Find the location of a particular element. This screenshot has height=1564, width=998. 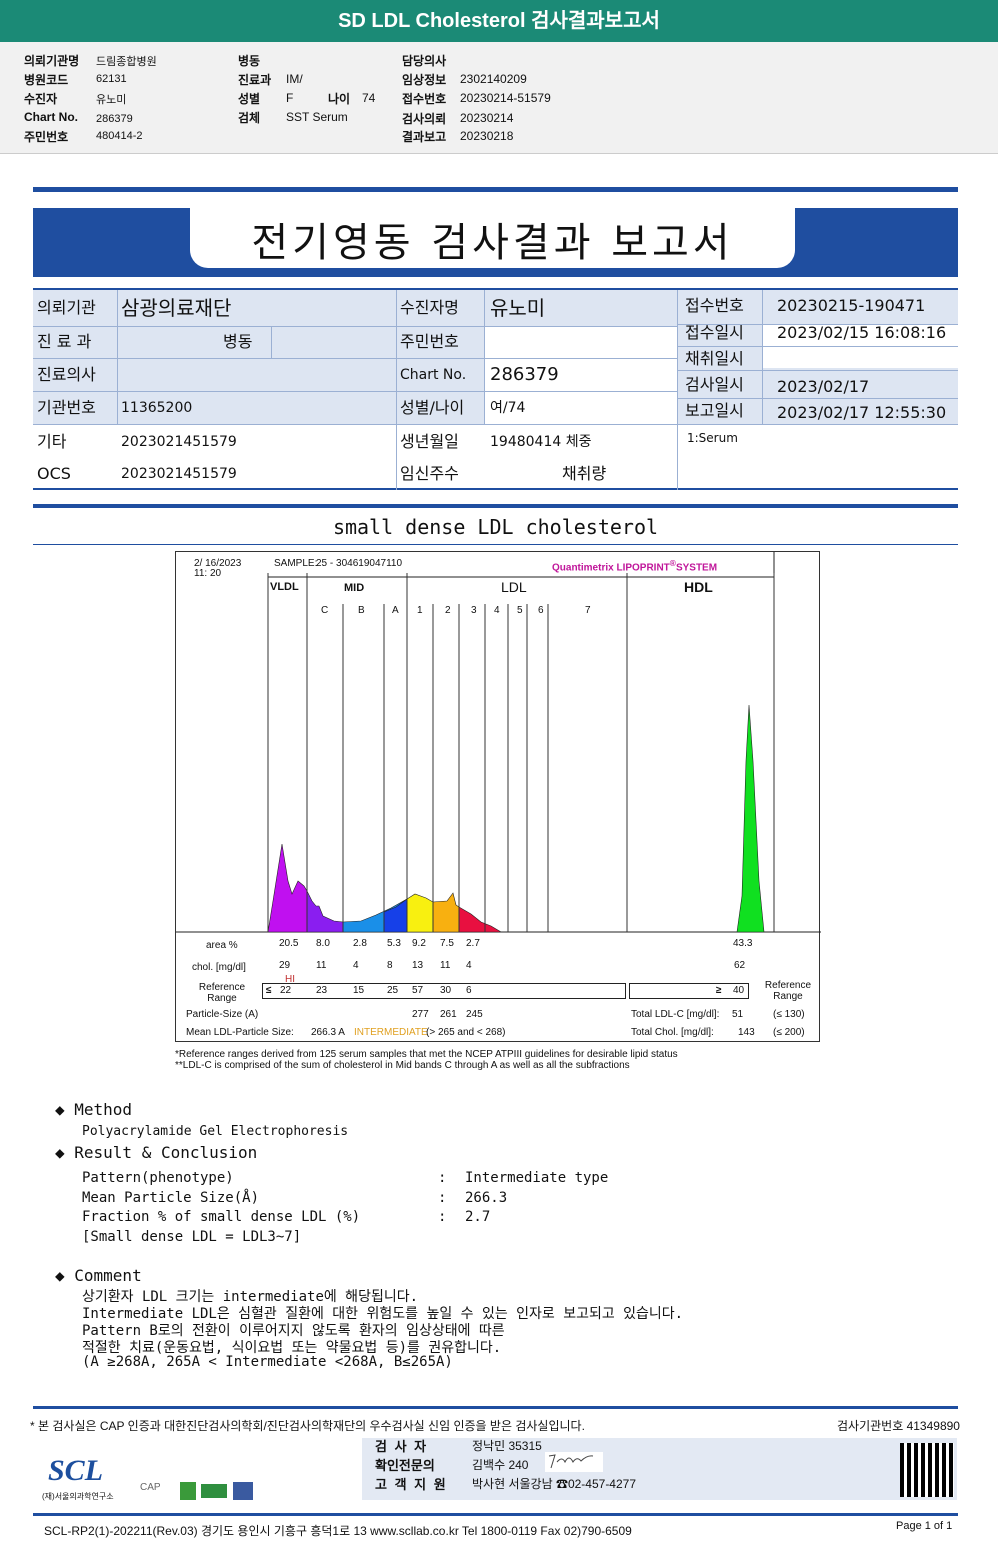

report-title: 전기영동 검사결과 보고서 is located at coordinates (492, 243).